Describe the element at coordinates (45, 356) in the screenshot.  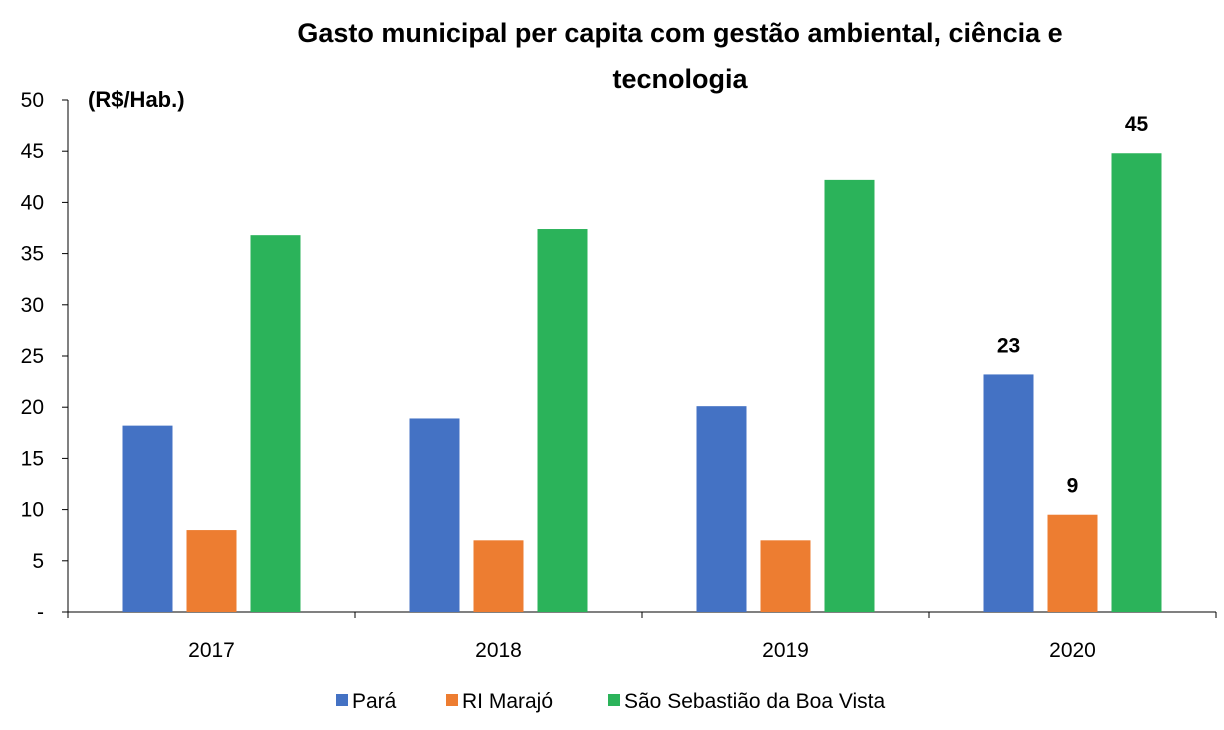
I see `y-axis: - 5 10 15 20 25 30 35 40 45 50` at that location.